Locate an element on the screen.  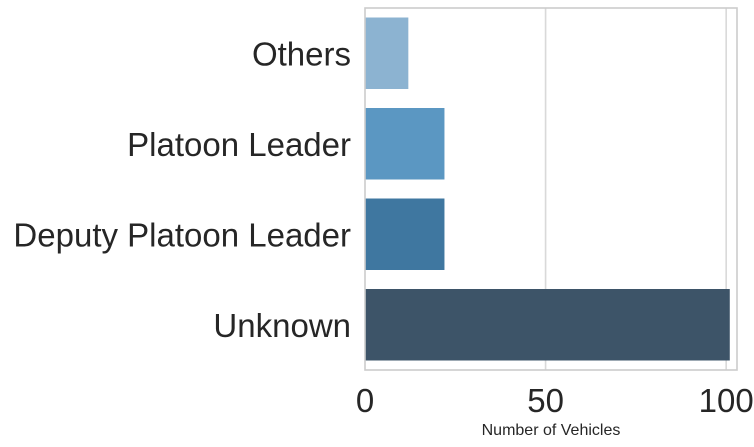
x-tick-labels: 0 50 100 is located at coordinates (555, 400).